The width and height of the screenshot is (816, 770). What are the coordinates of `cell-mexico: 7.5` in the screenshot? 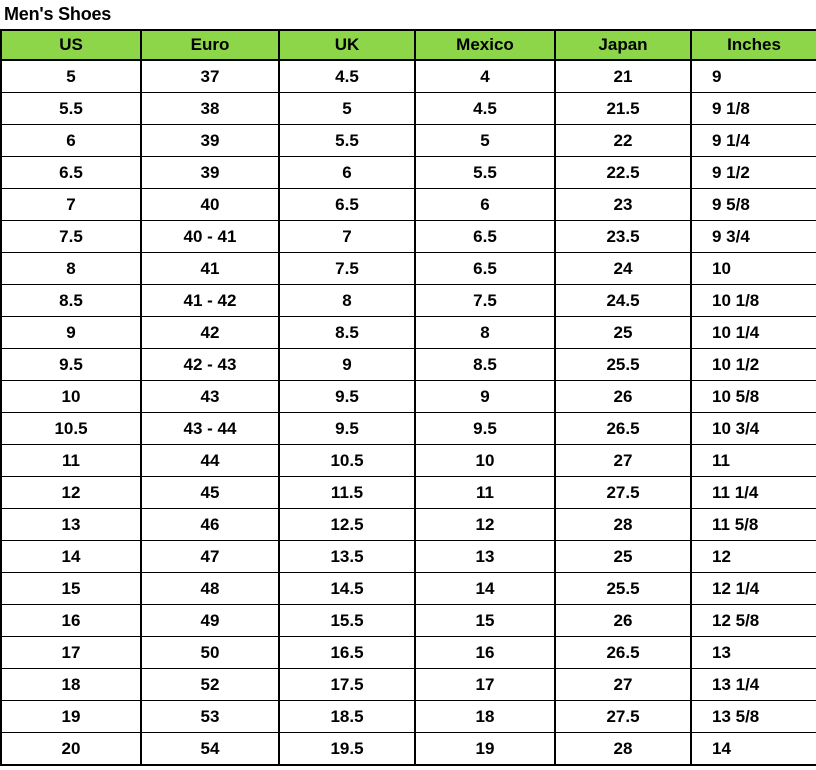 It's located at (485, 300).